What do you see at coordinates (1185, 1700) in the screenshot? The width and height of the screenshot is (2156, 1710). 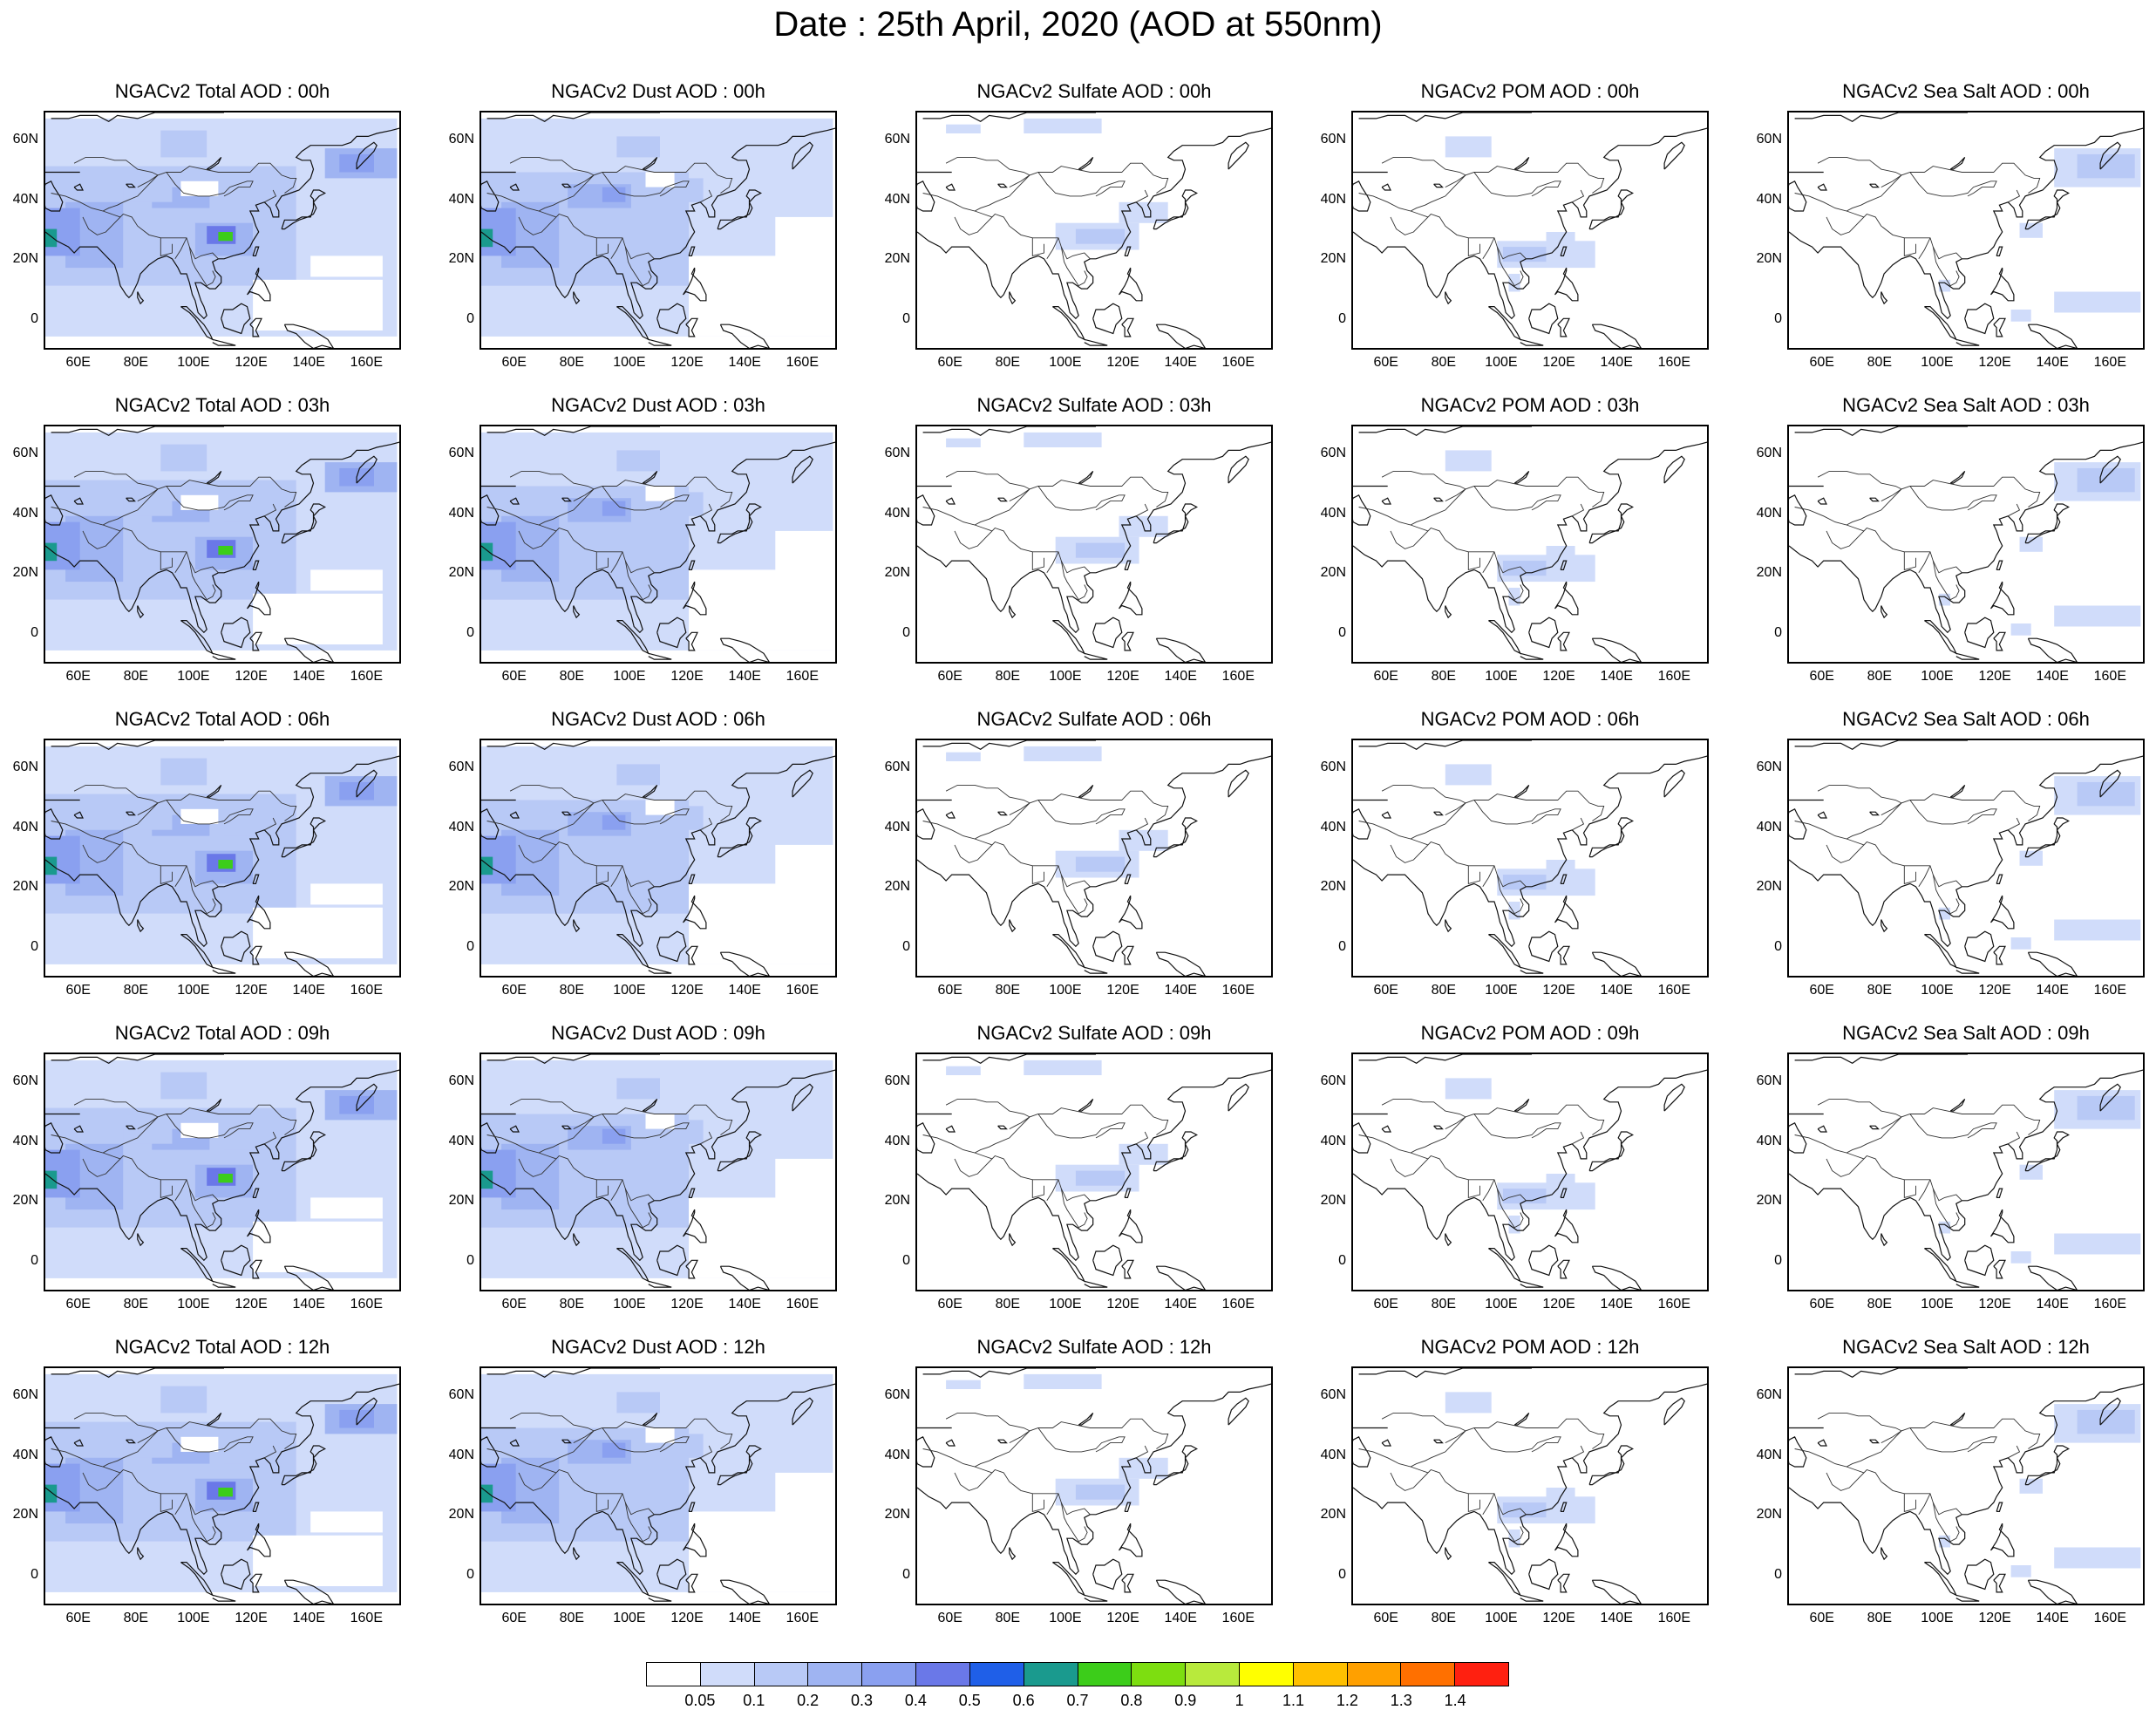 I see `colorbar-label: 0.9` at bounding box center [1185, 1700].